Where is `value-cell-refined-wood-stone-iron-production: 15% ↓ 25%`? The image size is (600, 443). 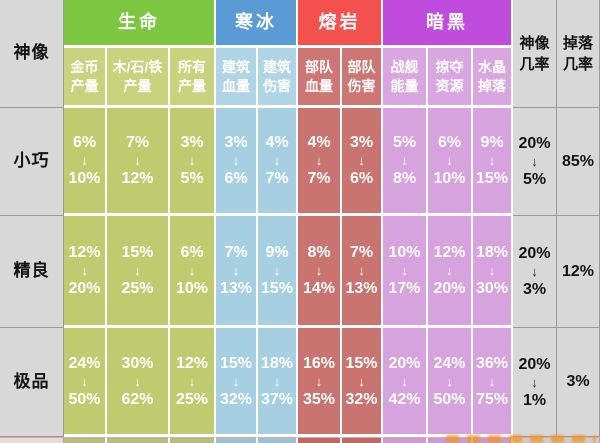
value-cell-refined-wood-stone-iron-production: 15% ↓ 25% is located at coordinates (138, 272).